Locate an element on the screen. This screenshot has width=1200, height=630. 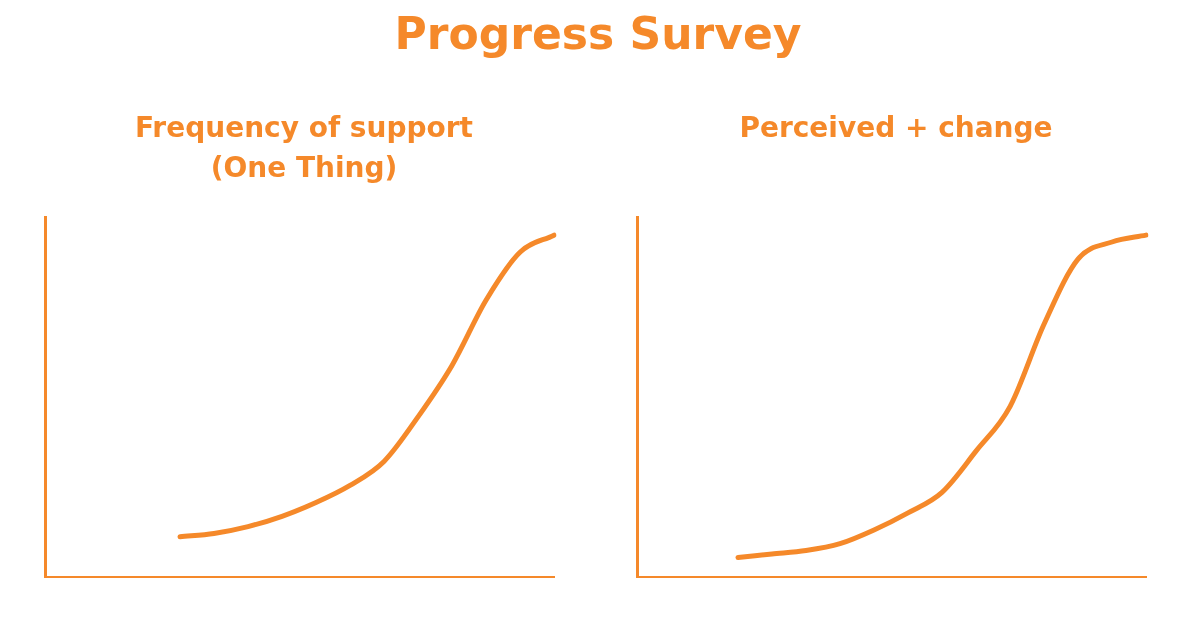
chart-title: Frequency of support (One Thing) is located at coordinates (304, 148).